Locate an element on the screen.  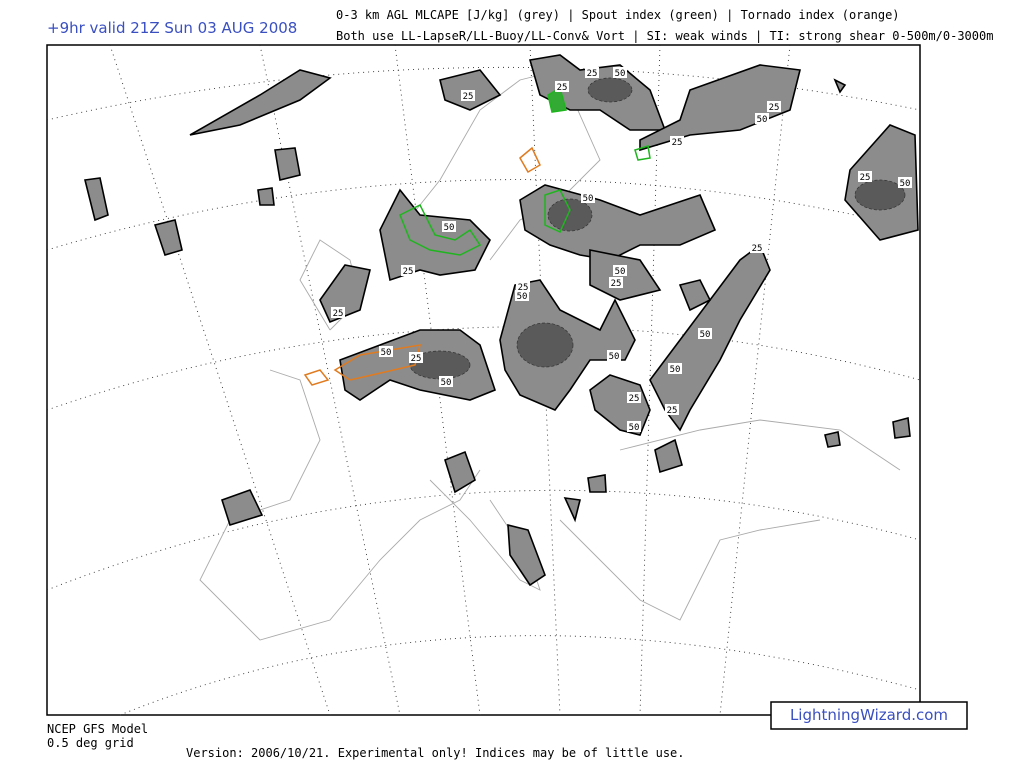
brand: LightningWizard.com is located at coordinates (869, 715).